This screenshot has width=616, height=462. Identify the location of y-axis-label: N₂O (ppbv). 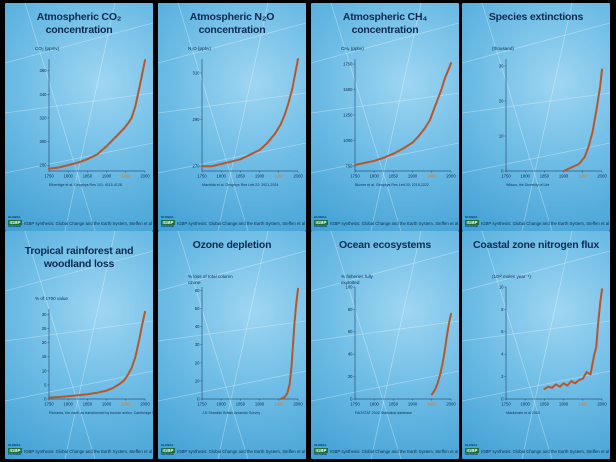
(199, 48).